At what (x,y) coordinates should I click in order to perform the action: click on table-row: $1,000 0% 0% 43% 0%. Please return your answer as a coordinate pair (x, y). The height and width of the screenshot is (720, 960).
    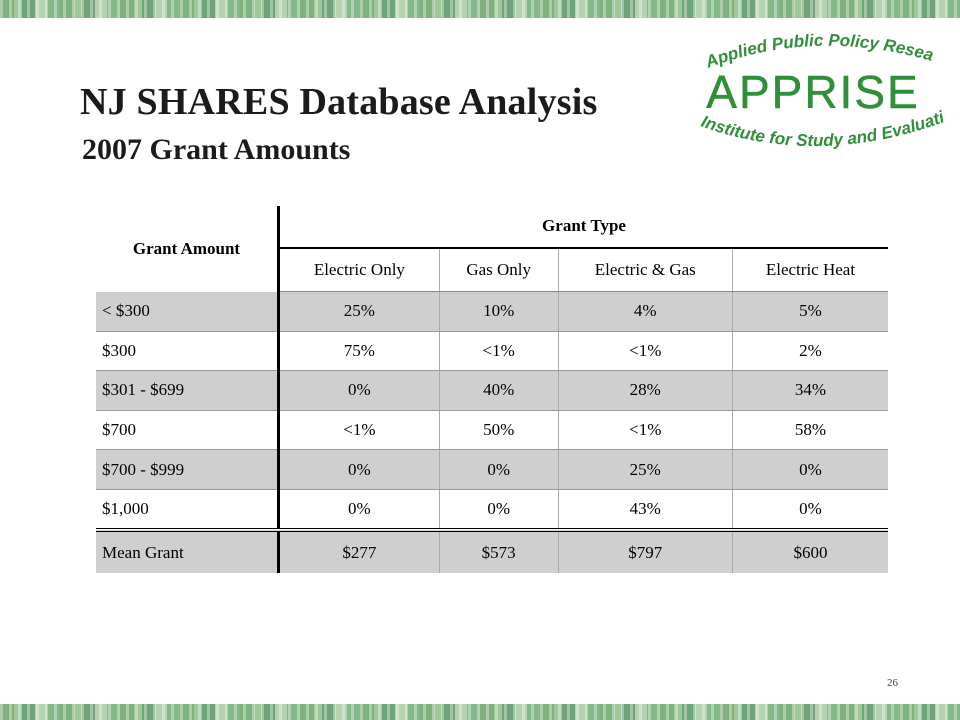
    Looking at the image, I should click on (492, 511).